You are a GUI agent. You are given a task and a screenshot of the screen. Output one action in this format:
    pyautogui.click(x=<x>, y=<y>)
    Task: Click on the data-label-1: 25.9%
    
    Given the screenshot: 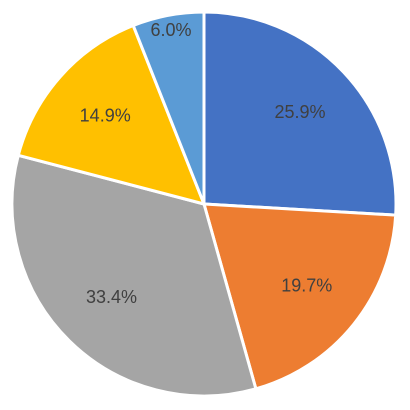 What is the action you would take?
    pyautogui.click(x=299, y=112)
    